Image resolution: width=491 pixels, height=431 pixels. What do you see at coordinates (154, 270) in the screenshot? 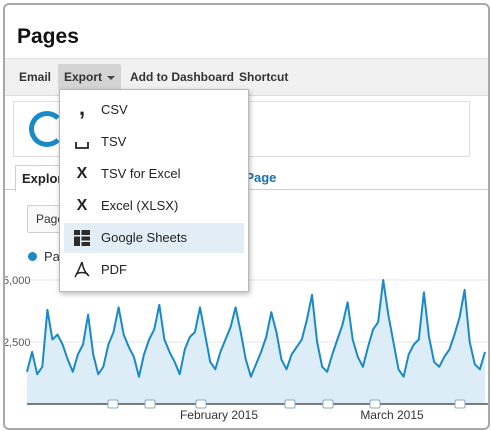
I see `menu-item-pdf: PDF` at bounding box center [154, 270].